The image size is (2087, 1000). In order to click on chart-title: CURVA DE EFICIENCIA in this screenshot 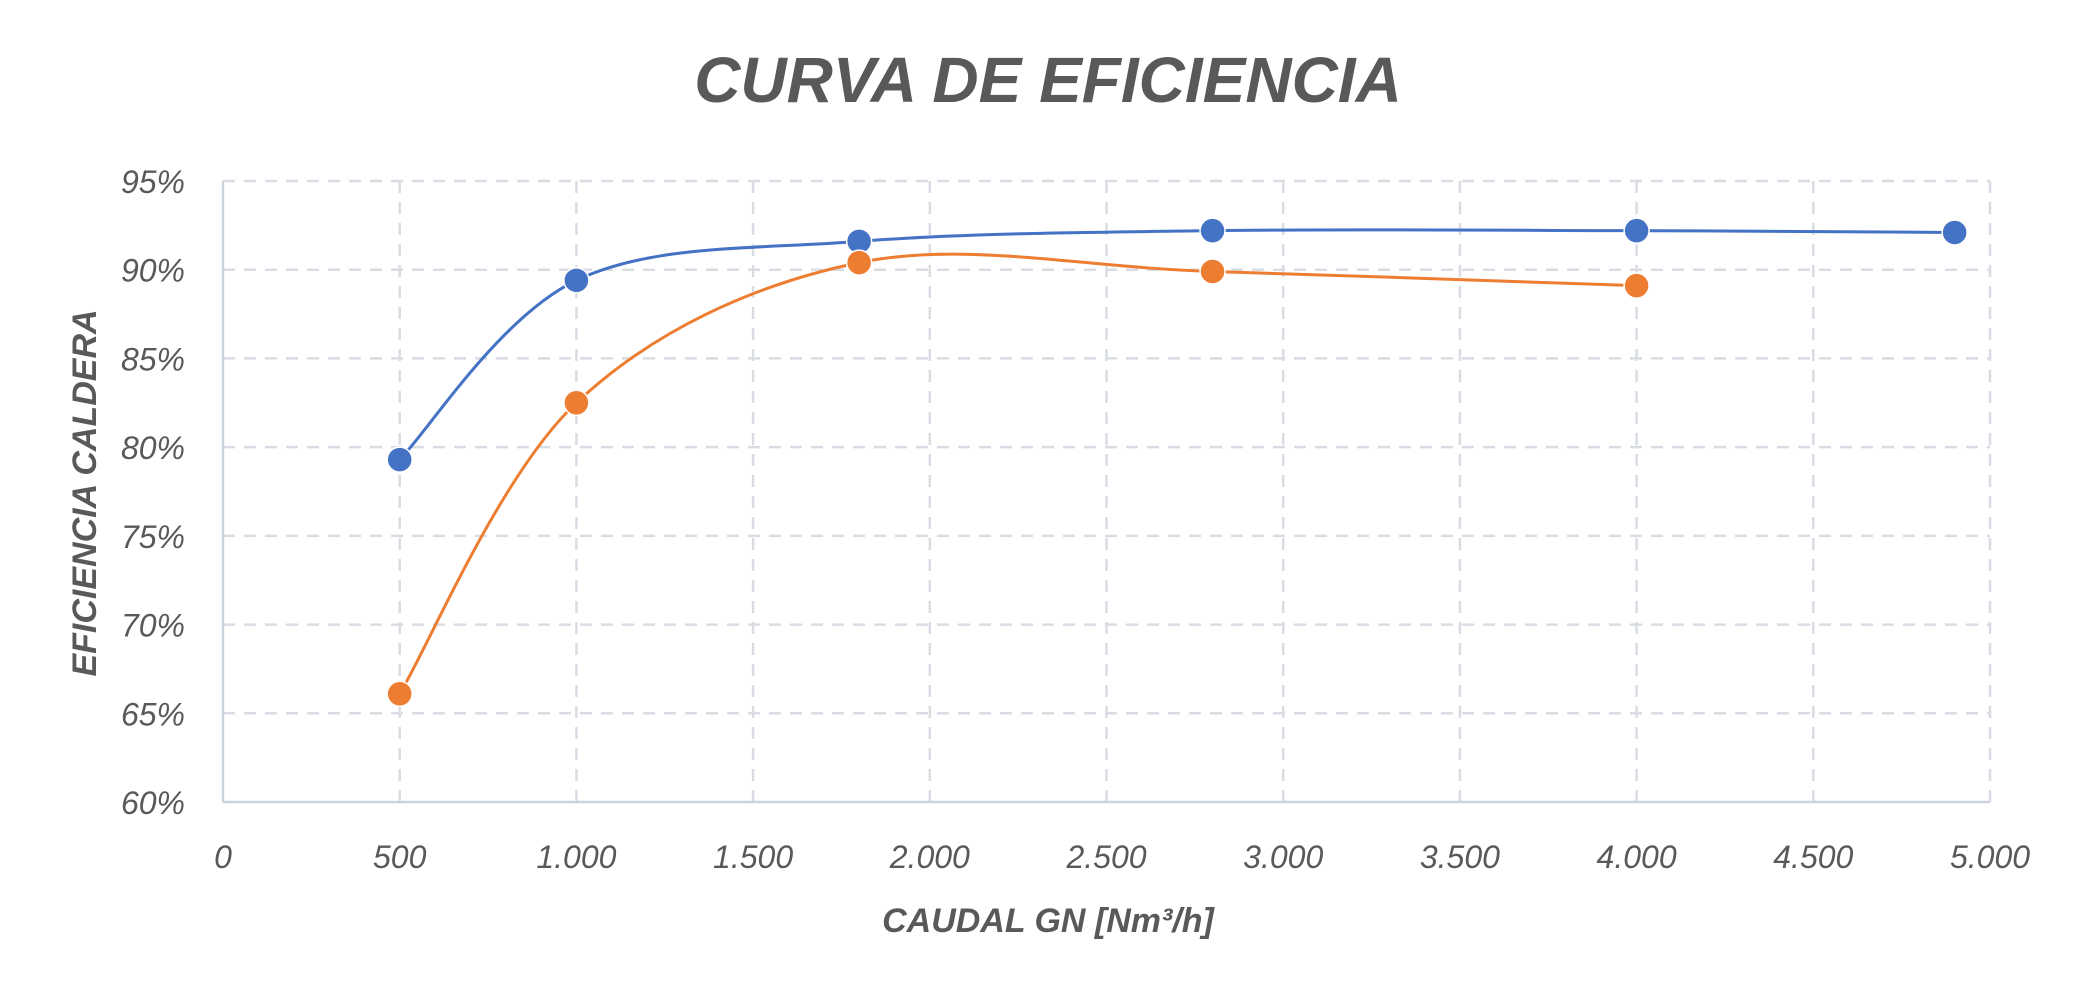, I will do `click(1048, 80)`.